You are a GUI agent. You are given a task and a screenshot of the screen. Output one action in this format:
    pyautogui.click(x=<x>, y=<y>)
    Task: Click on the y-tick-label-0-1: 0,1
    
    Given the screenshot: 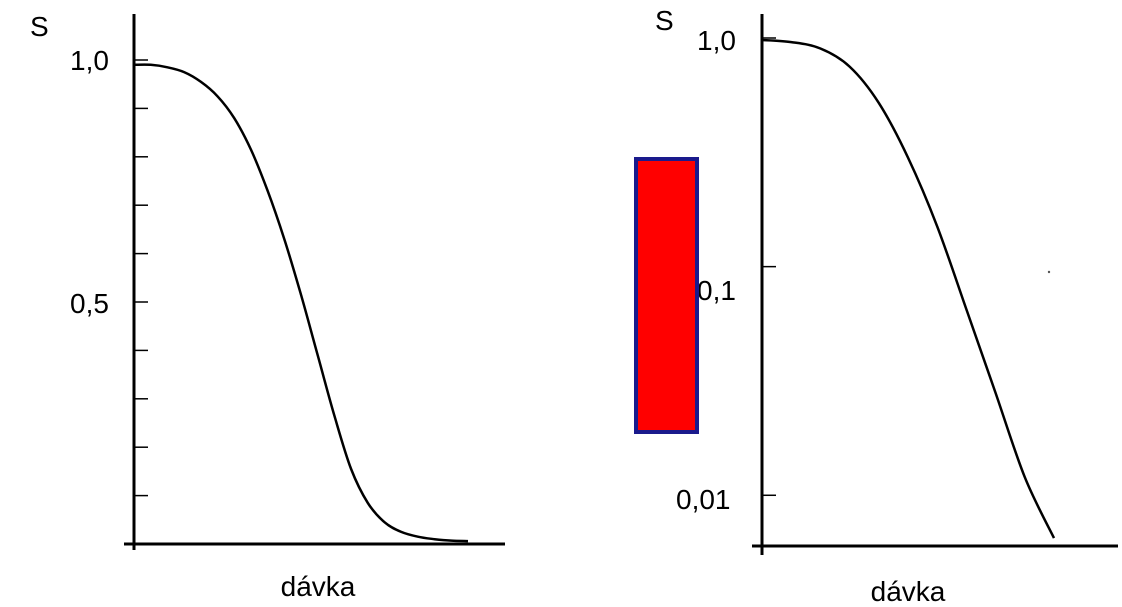 What is the action you would take?
    pyautogui.click(x=716, y=290)
    